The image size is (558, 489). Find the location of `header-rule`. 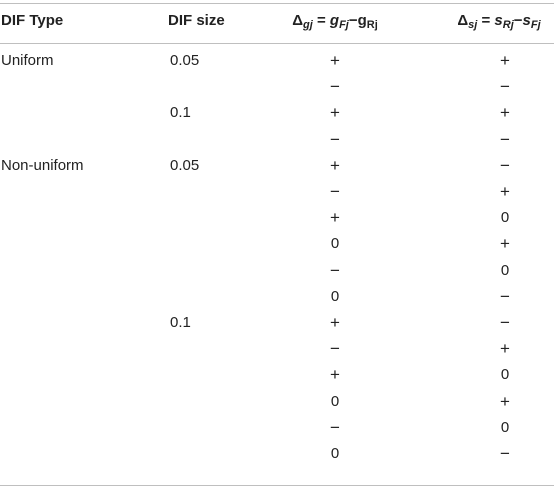

header-rule is located at coordinates (277, 43).